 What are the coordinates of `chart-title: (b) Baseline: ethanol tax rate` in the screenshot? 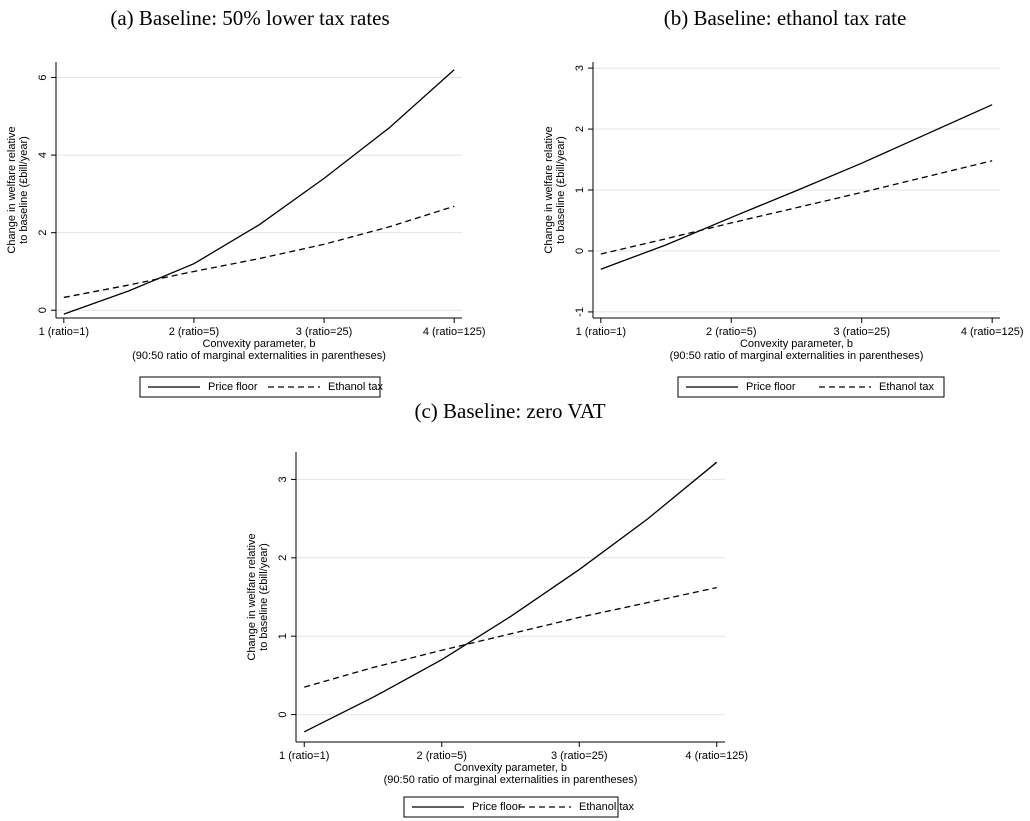 It's located at (785, 18).